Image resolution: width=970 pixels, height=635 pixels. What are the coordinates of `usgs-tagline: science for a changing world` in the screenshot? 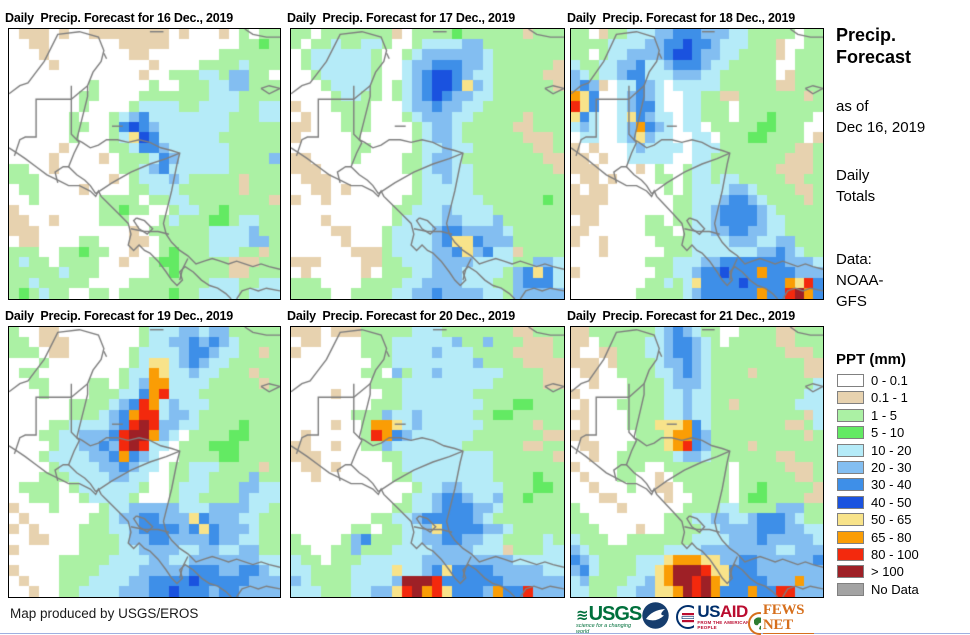 It's located at (604, 629).